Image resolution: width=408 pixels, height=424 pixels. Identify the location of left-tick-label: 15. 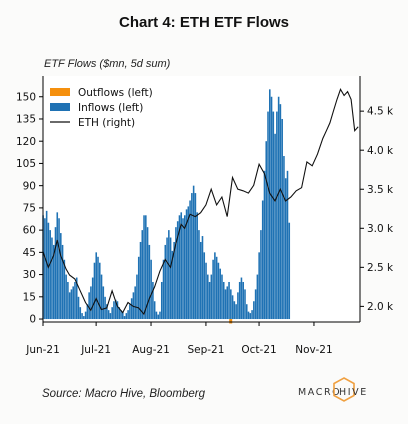
(29, 297).